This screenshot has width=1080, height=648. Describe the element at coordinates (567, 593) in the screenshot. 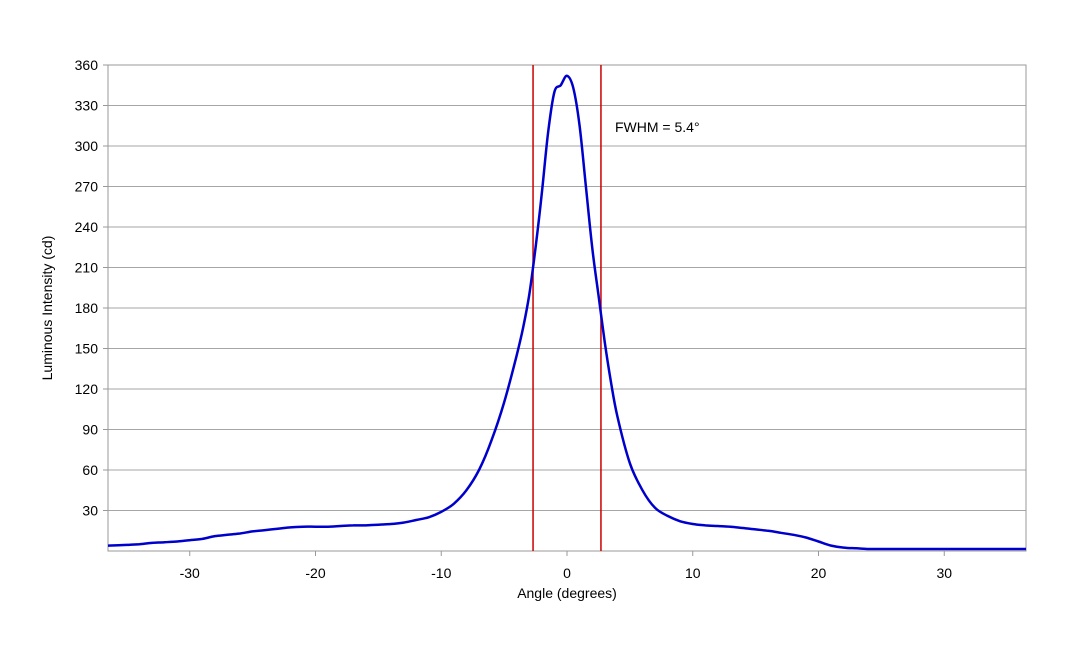

I see `x-axis-title: Angle (degrees)` at that location.